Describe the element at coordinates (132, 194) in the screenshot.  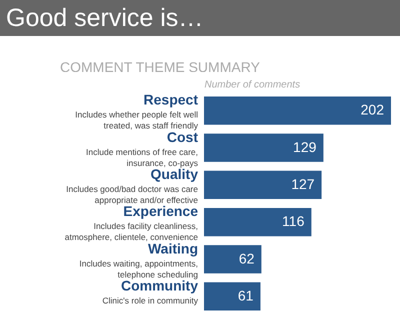
I see `text: Includes good/bad doctor was care appropriate and/or effective` at that location.